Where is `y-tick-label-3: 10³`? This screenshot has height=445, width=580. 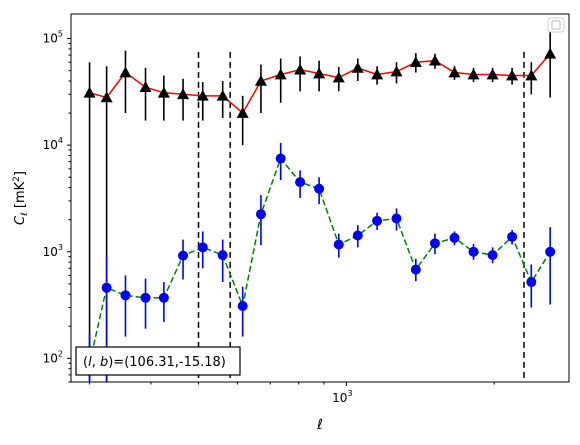
y-tick-label-3: 10³ is located at coordinates (53, 251).